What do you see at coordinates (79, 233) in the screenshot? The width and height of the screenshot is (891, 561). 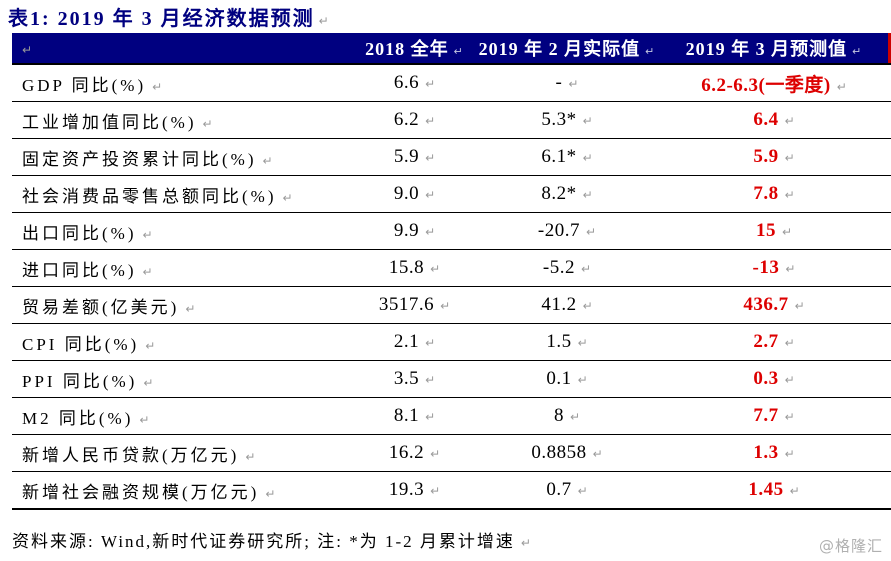 I see `row-label-text: 出口同比(%)` at bounding box center [79, 233].